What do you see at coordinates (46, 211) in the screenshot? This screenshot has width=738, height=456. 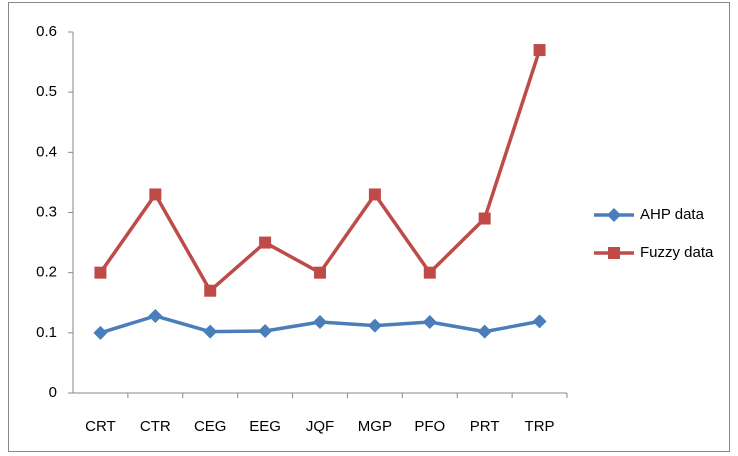 I see `y-tick-label: 0.3` at bounding box center [46, 211].